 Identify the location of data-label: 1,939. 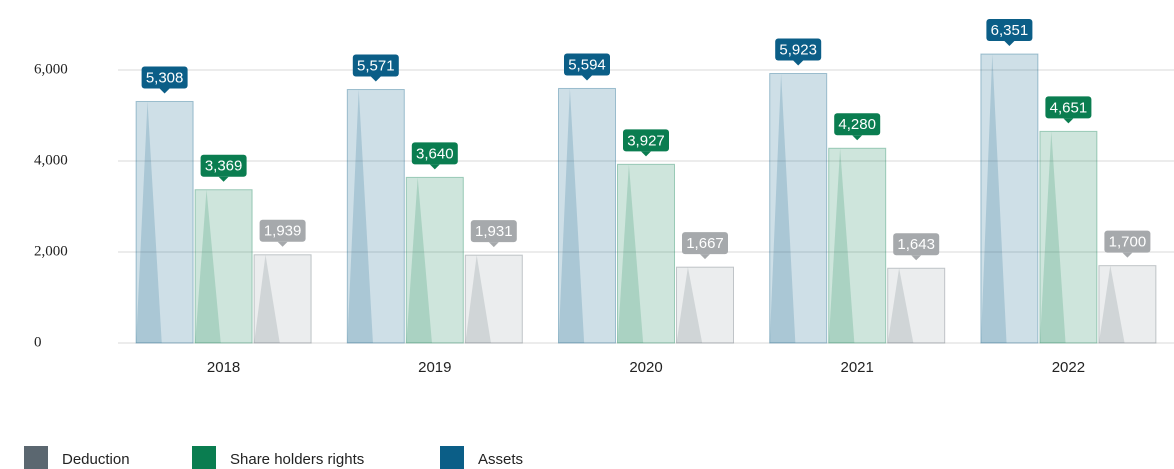
(283, 231).